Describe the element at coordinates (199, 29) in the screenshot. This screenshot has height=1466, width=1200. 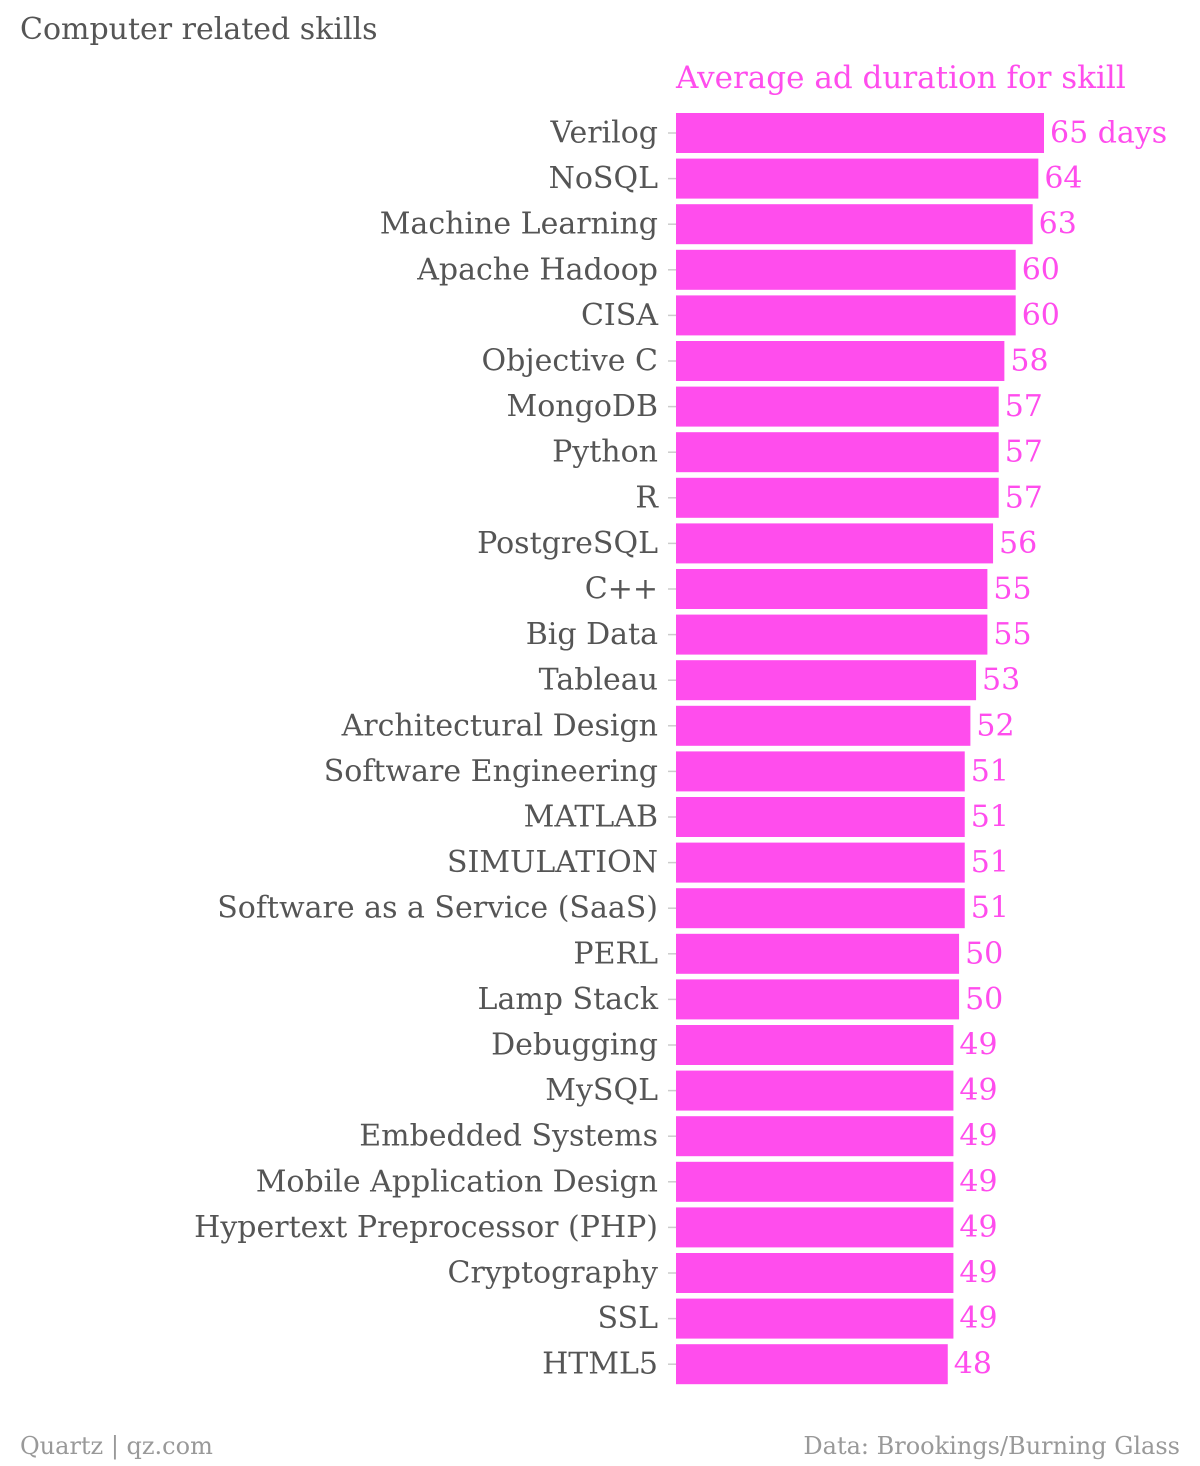
I see `chart-title: Computer related skills` at that location.